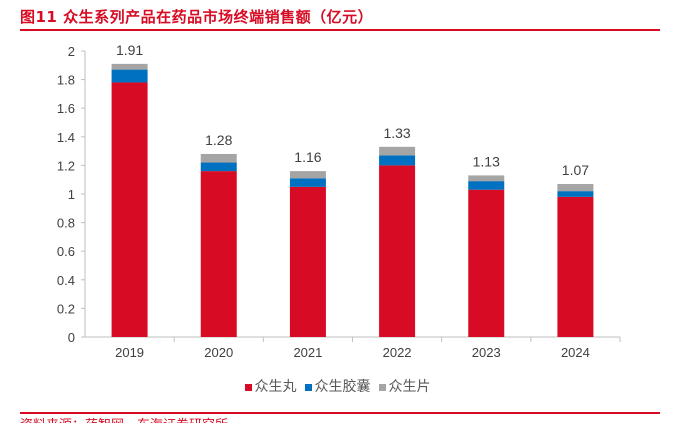 Image resolution: width=675 pixels, height=423 pixels. Describe the element at coordinates (66, 308) in the screenshot. I see `y-tick-label: 0.2` at that location.